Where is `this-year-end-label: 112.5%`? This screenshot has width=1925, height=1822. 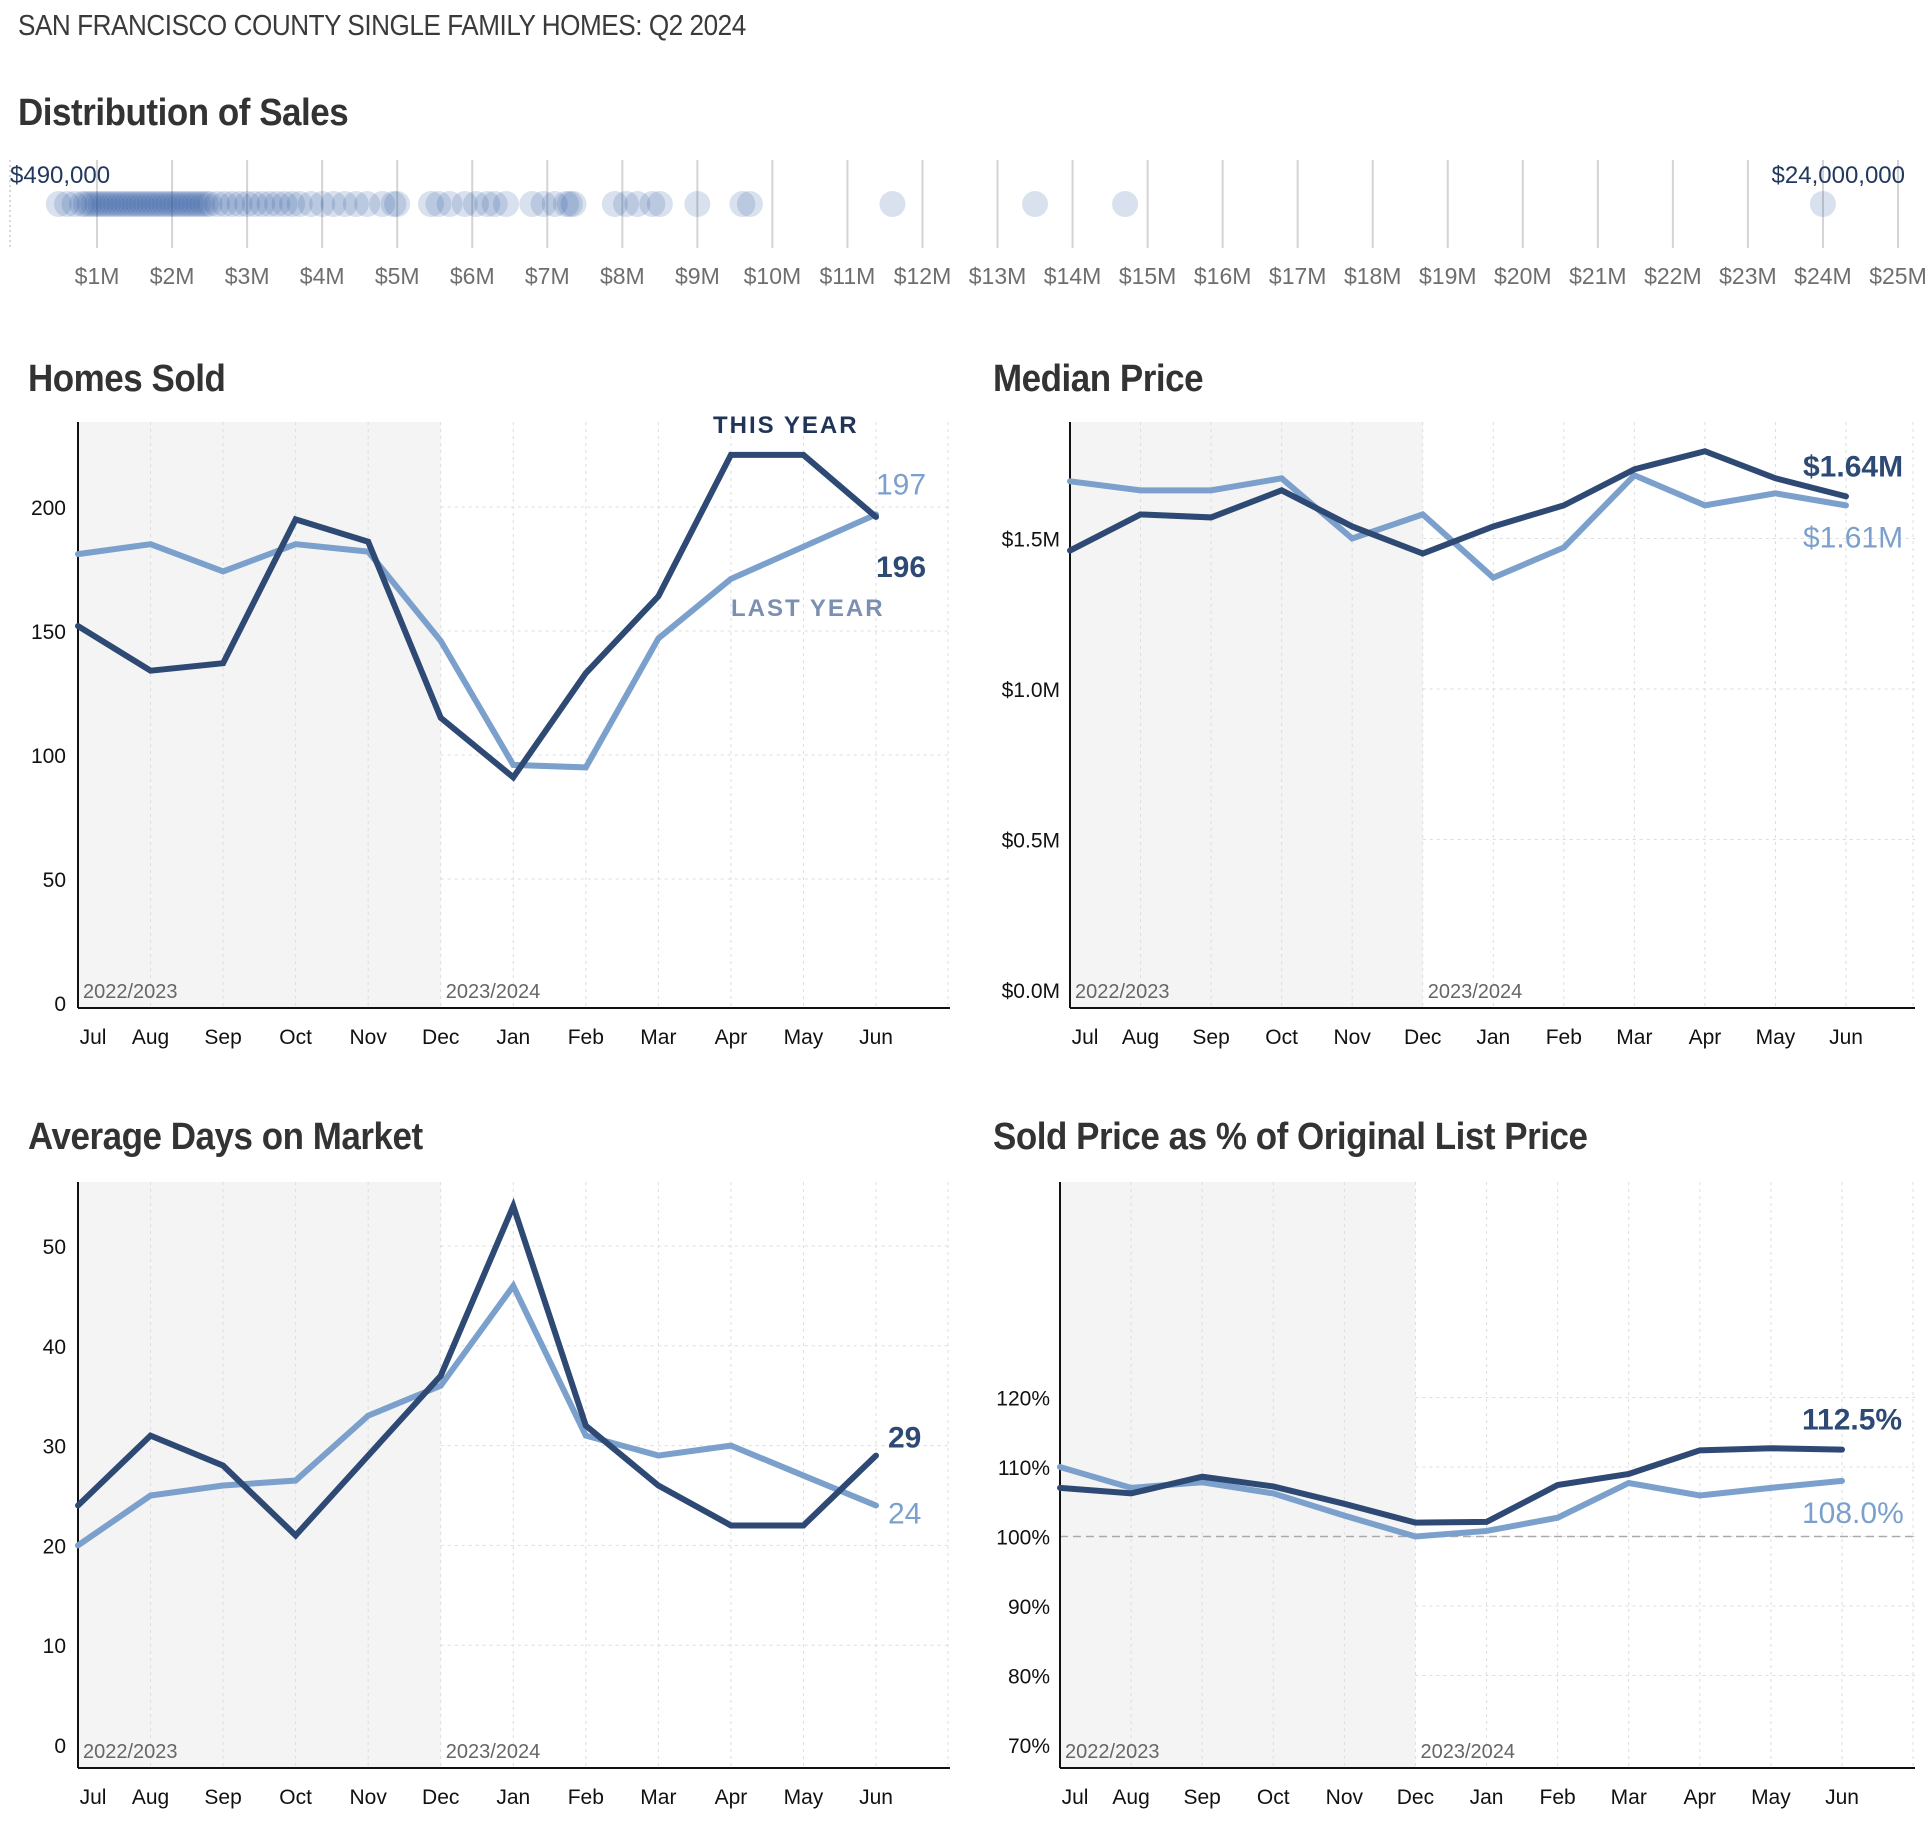
this-year-end-label: 112.5% is located at coordinates (1852, 1420).